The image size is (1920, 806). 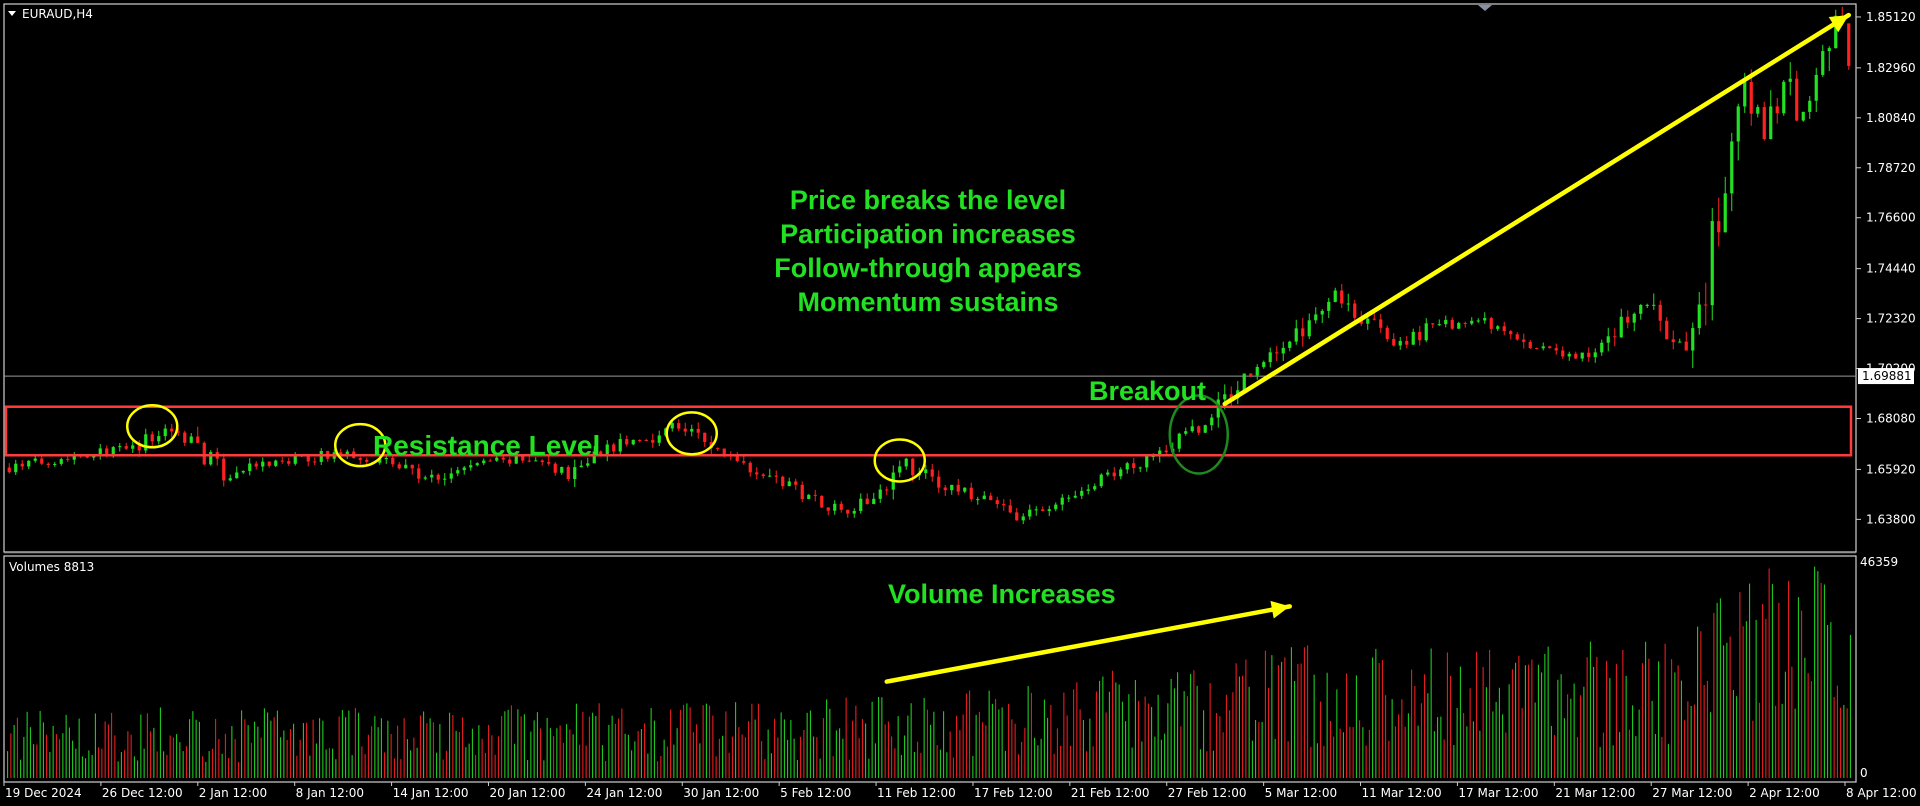 What do you see at coordinates (1891, 218) in the screenshot?
I see `price-tick-label: 1.76600` at bounding box center [1891, 218].